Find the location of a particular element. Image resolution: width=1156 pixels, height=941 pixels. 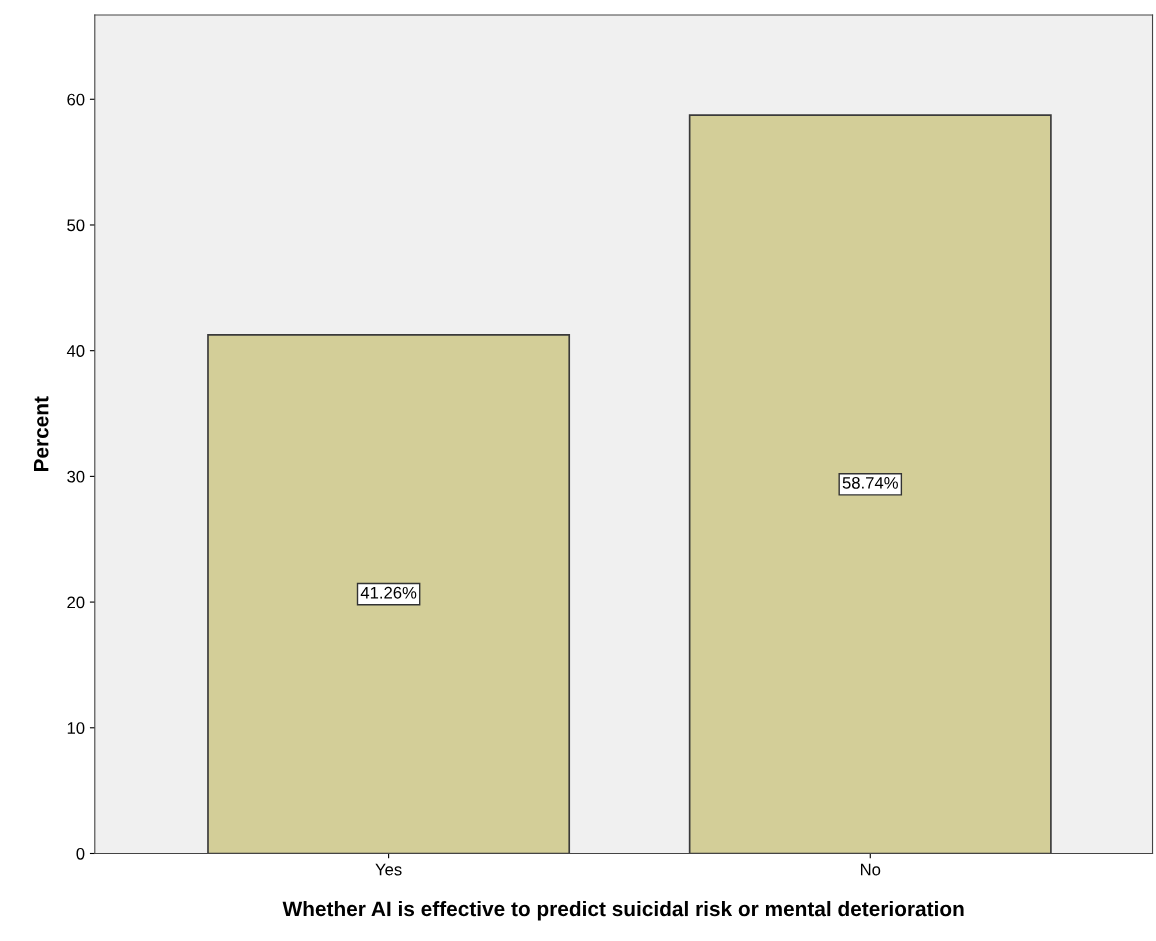

y-tick-label: 10 is located at coordinates (76, 728).